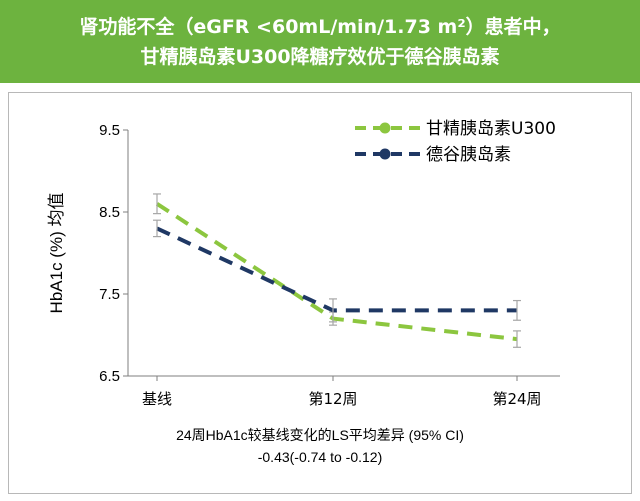 Image resolution: width=640 pixels, height=501 pixels. Describe the element at coordinates (491, 129) in the screenshot. I see `legend-label-1: 甘精胰岛素U300` at that location.